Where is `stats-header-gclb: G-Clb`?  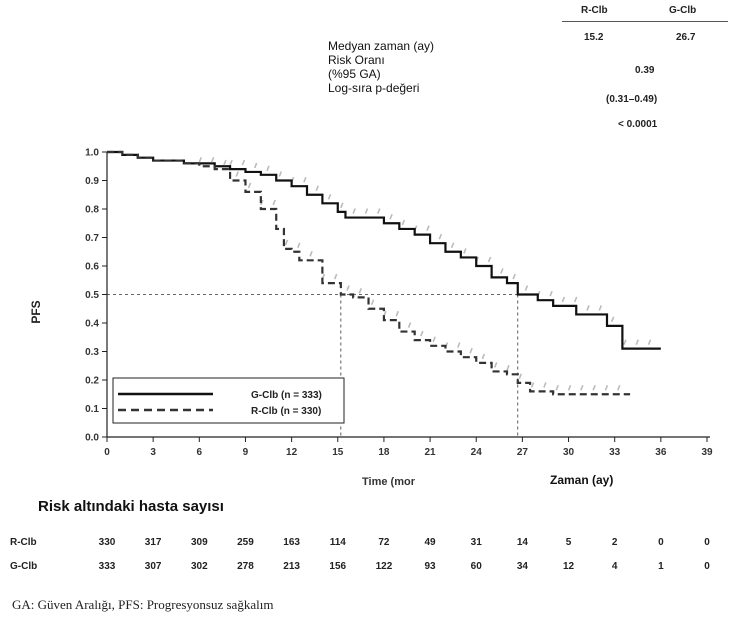
stats-header-gclb: G-Clb is located at coordinates (683, 10).